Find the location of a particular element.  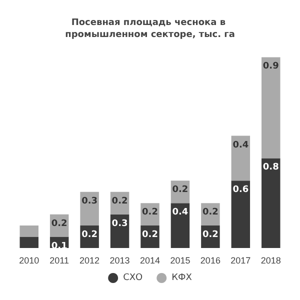

x-tick-label: 2013 is located at coordinates (120, 261).